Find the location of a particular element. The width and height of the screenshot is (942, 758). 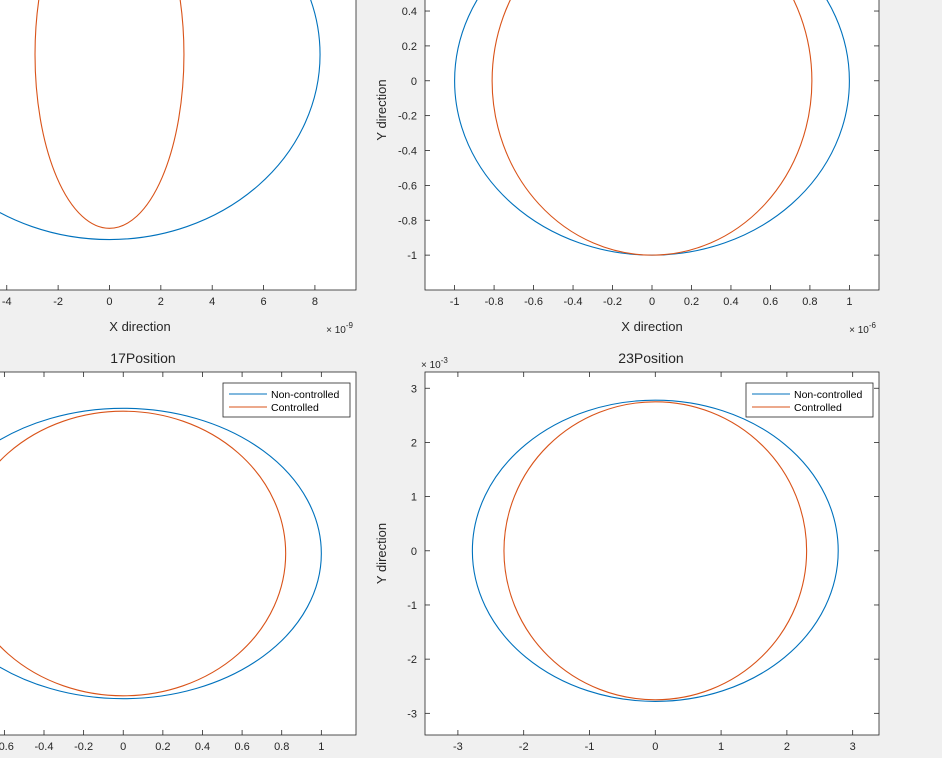

x-tick-label: 4 is located at coordinates (212, 302).